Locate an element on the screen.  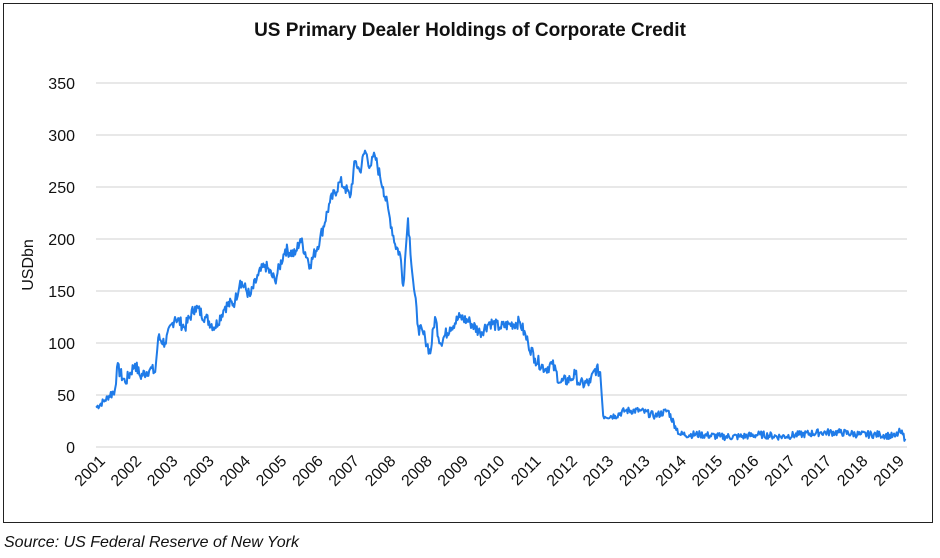
x-tick-label: 2014 is located at coordinates (671, 471).